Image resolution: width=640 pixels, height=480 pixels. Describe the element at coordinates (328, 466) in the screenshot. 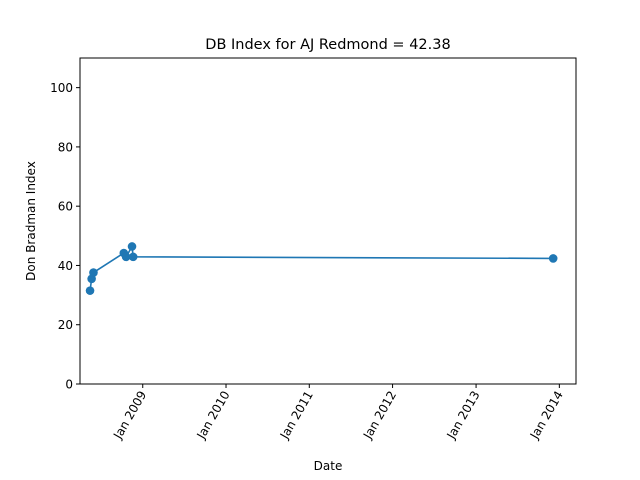

I see `x-axis-label: Date` at that location.